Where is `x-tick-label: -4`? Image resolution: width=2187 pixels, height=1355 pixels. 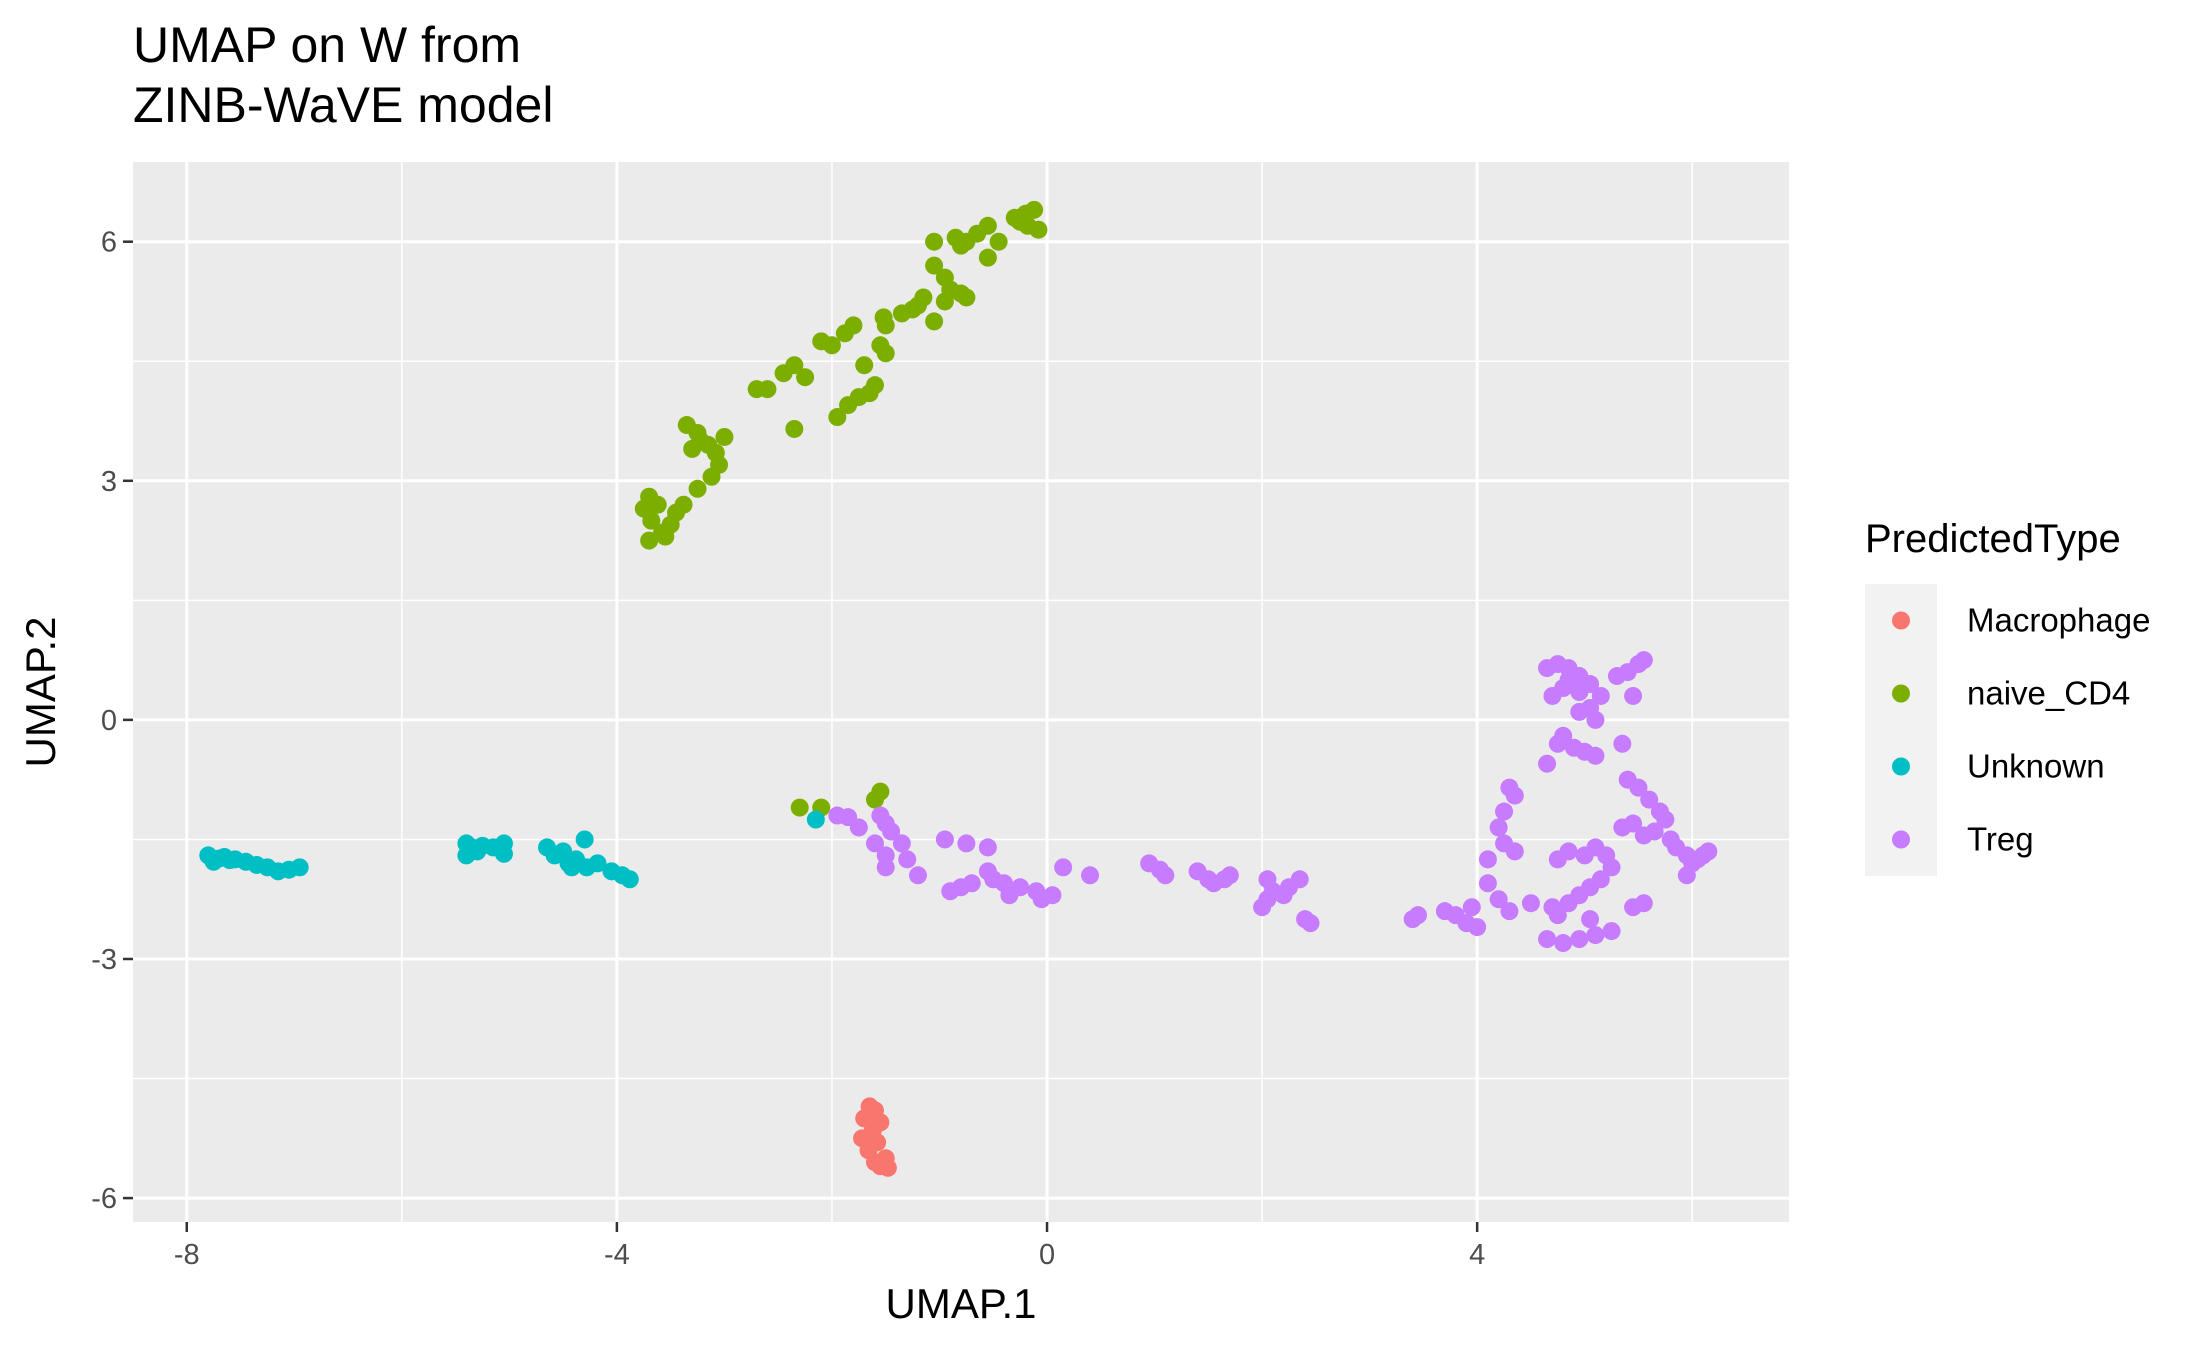 x-tick-label: -4 is located at coordinates (617, 1255).